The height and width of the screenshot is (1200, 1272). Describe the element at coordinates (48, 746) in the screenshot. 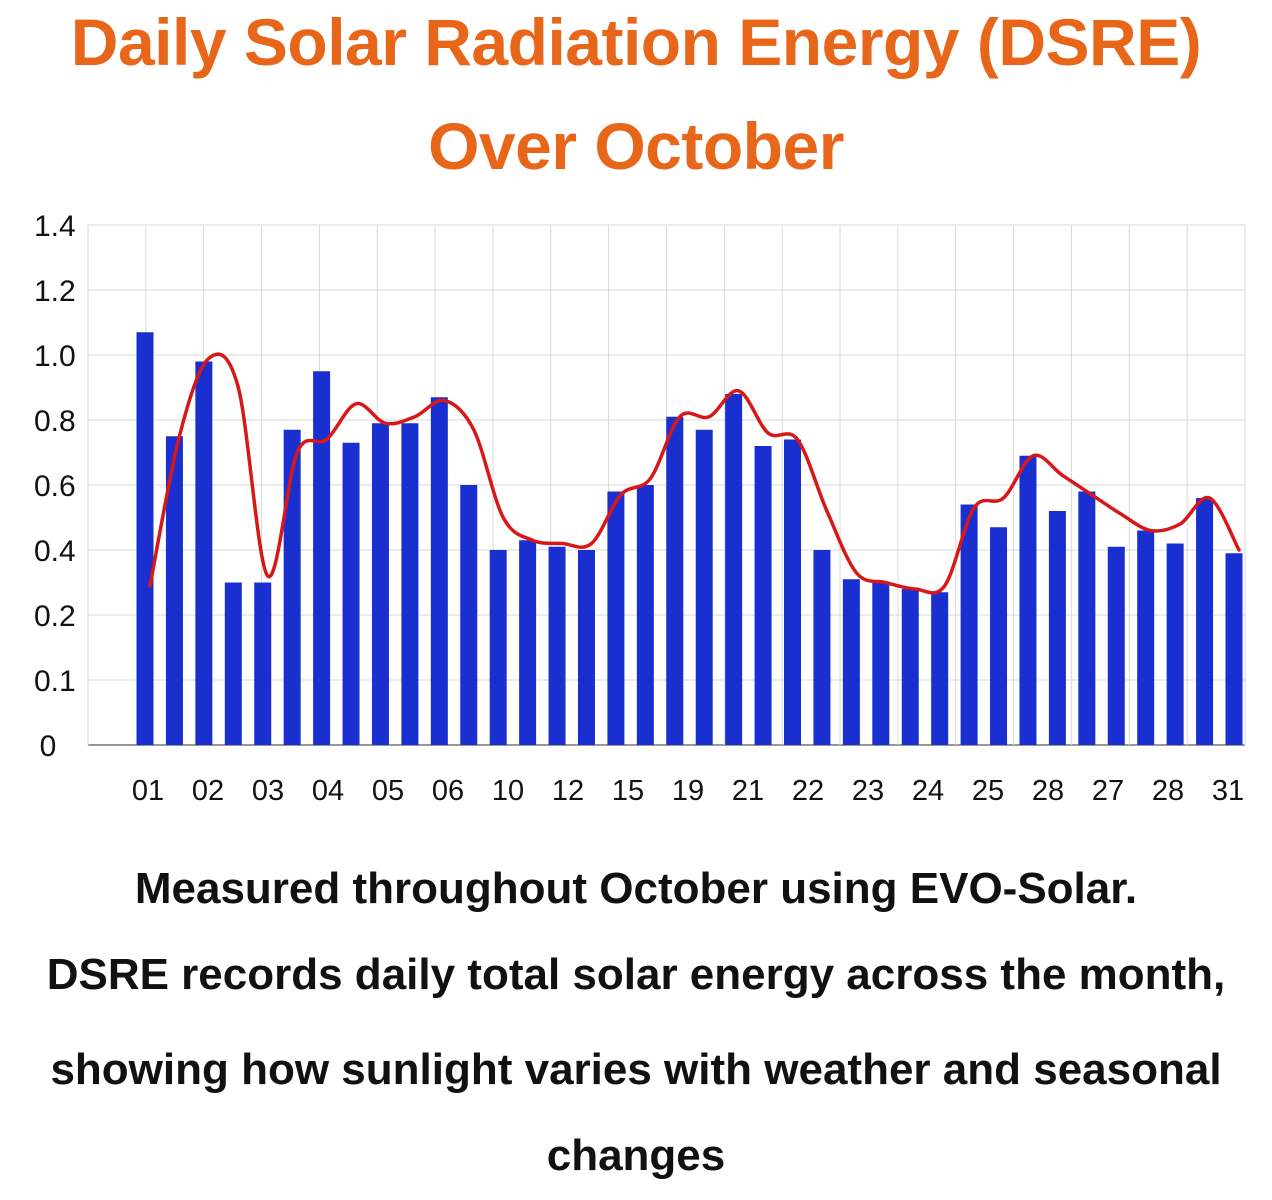

I see `y-tick-label: 0` at that location.